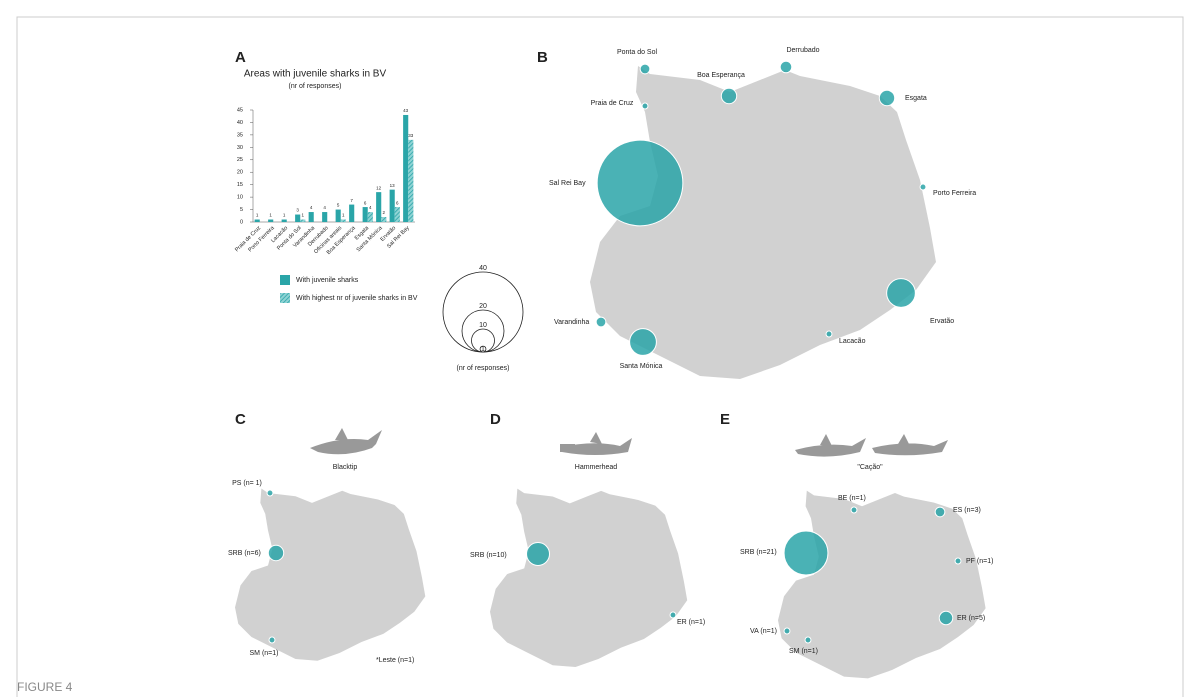 This screenshot has height=697, width=1200. Describe the element at coordinates (357, 298) in the screenshot. I see `legend-label: With highest nr of juvenile sharks in BV` at that location.